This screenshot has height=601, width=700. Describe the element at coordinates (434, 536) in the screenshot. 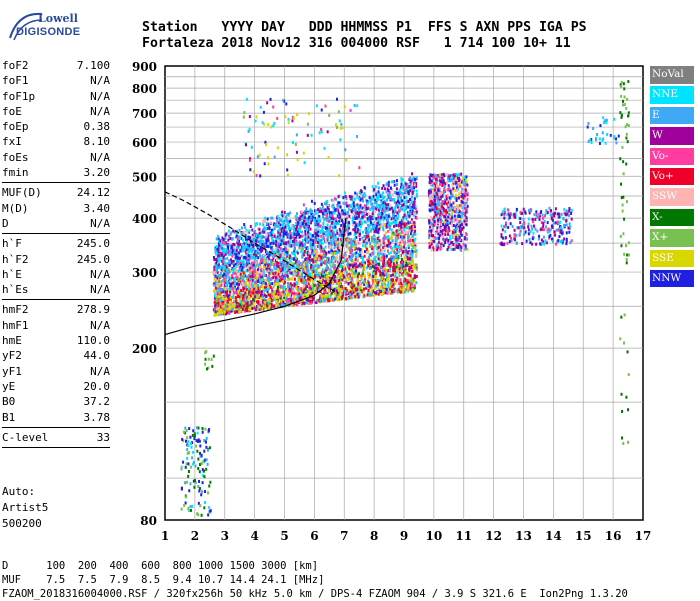

I see `x-tick-label: 10` at that location.